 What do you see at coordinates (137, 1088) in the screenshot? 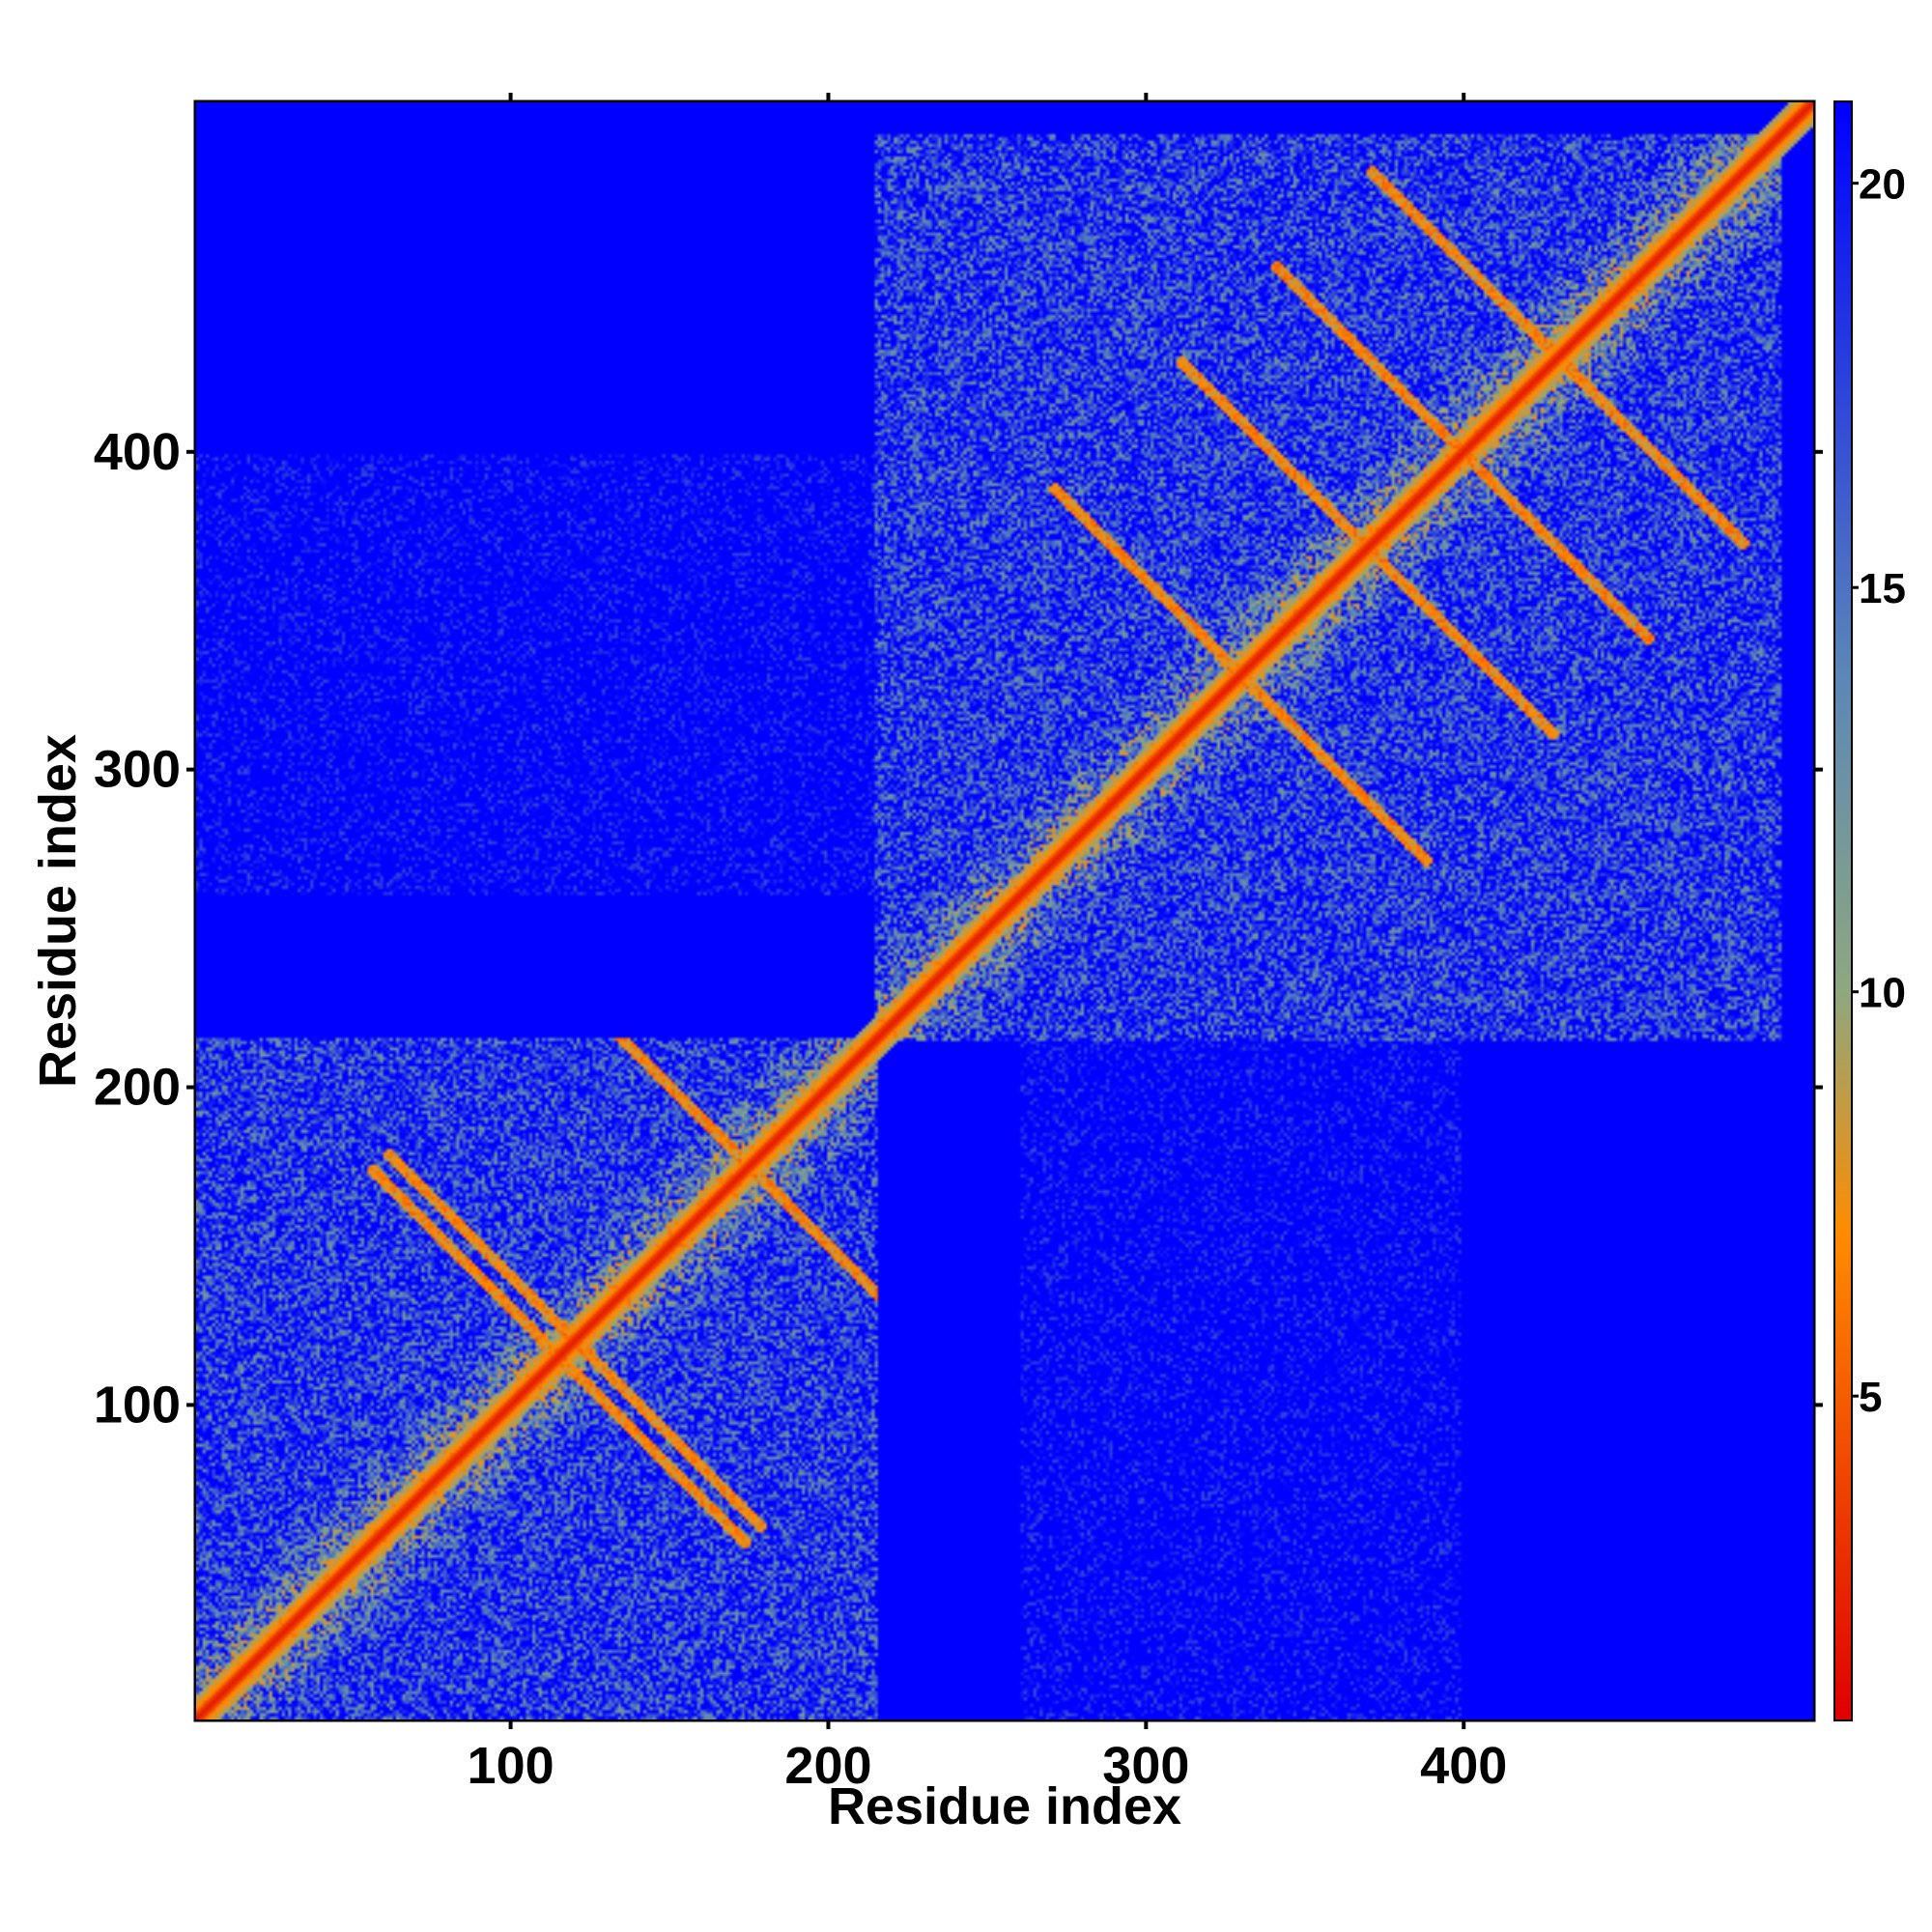
I see `y-tick-label: 200` at bounding box center [137, 1088].